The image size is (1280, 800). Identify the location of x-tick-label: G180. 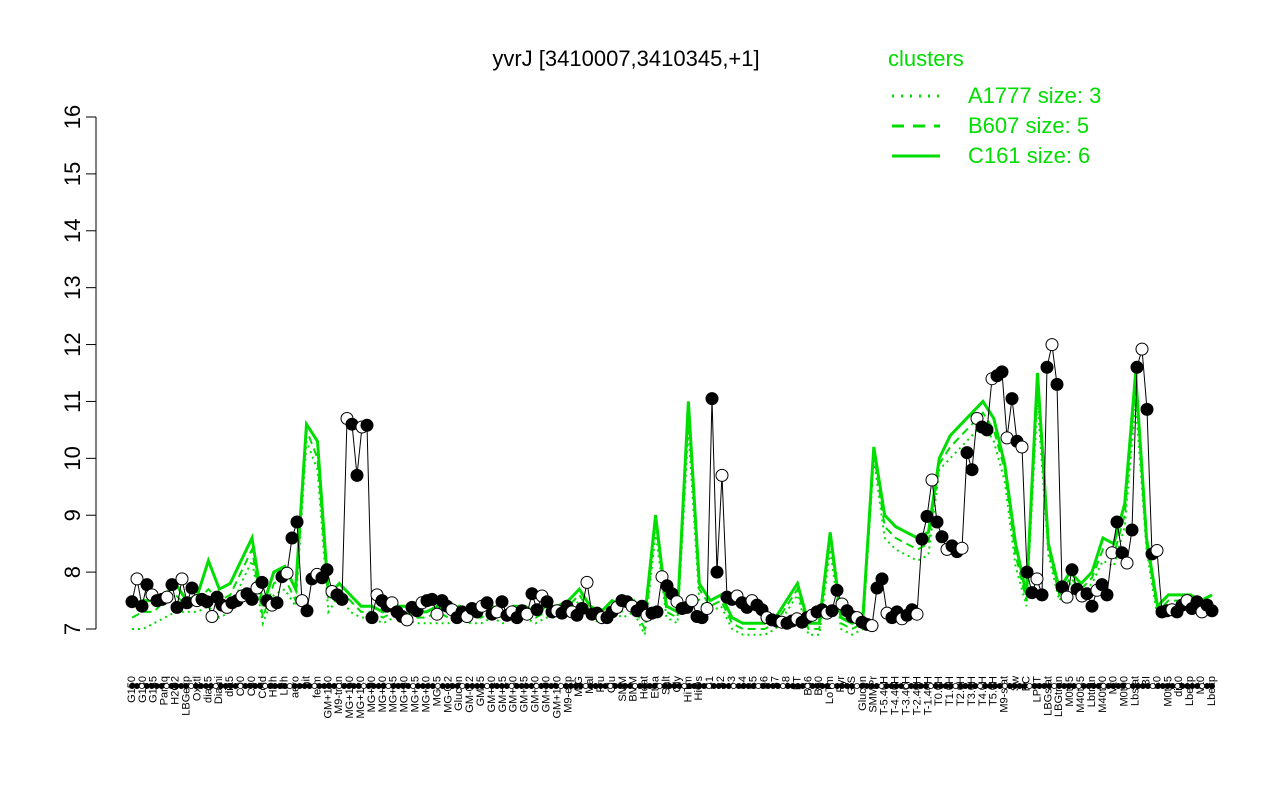
(143, 689).